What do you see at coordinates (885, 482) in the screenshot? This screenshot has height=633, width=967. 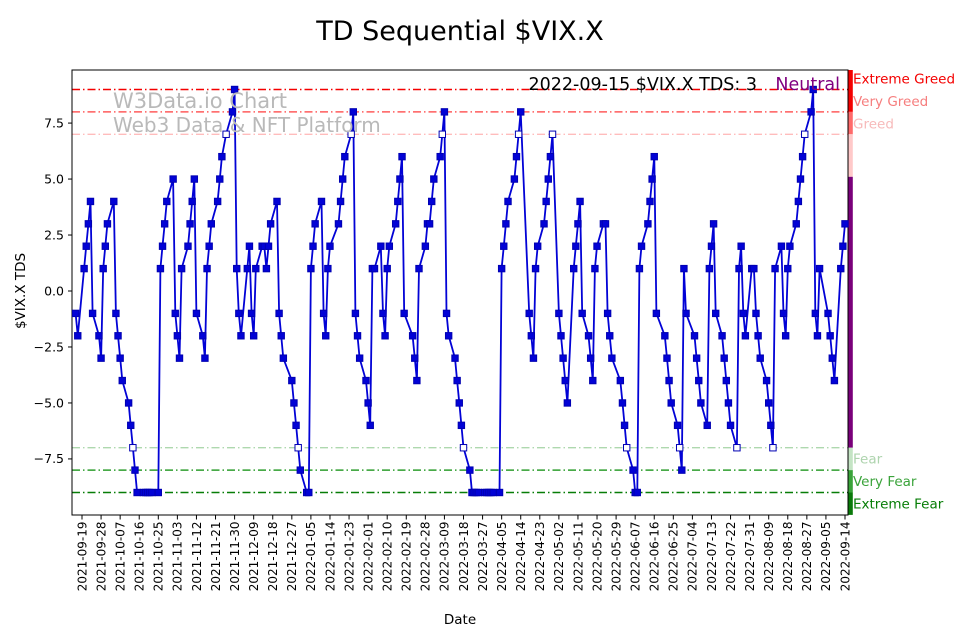 I see `band-label: Very Fear` at bounding box center [885, 482].